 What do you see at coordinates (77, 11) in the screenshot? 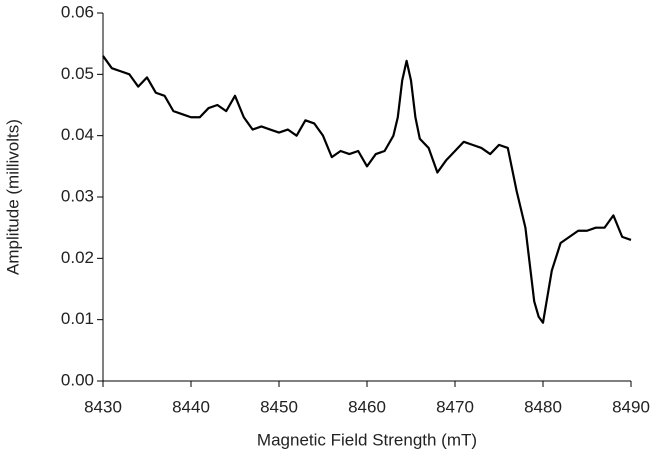
I see `y-tick-label: 0.06` at bounding box center [77, 11].